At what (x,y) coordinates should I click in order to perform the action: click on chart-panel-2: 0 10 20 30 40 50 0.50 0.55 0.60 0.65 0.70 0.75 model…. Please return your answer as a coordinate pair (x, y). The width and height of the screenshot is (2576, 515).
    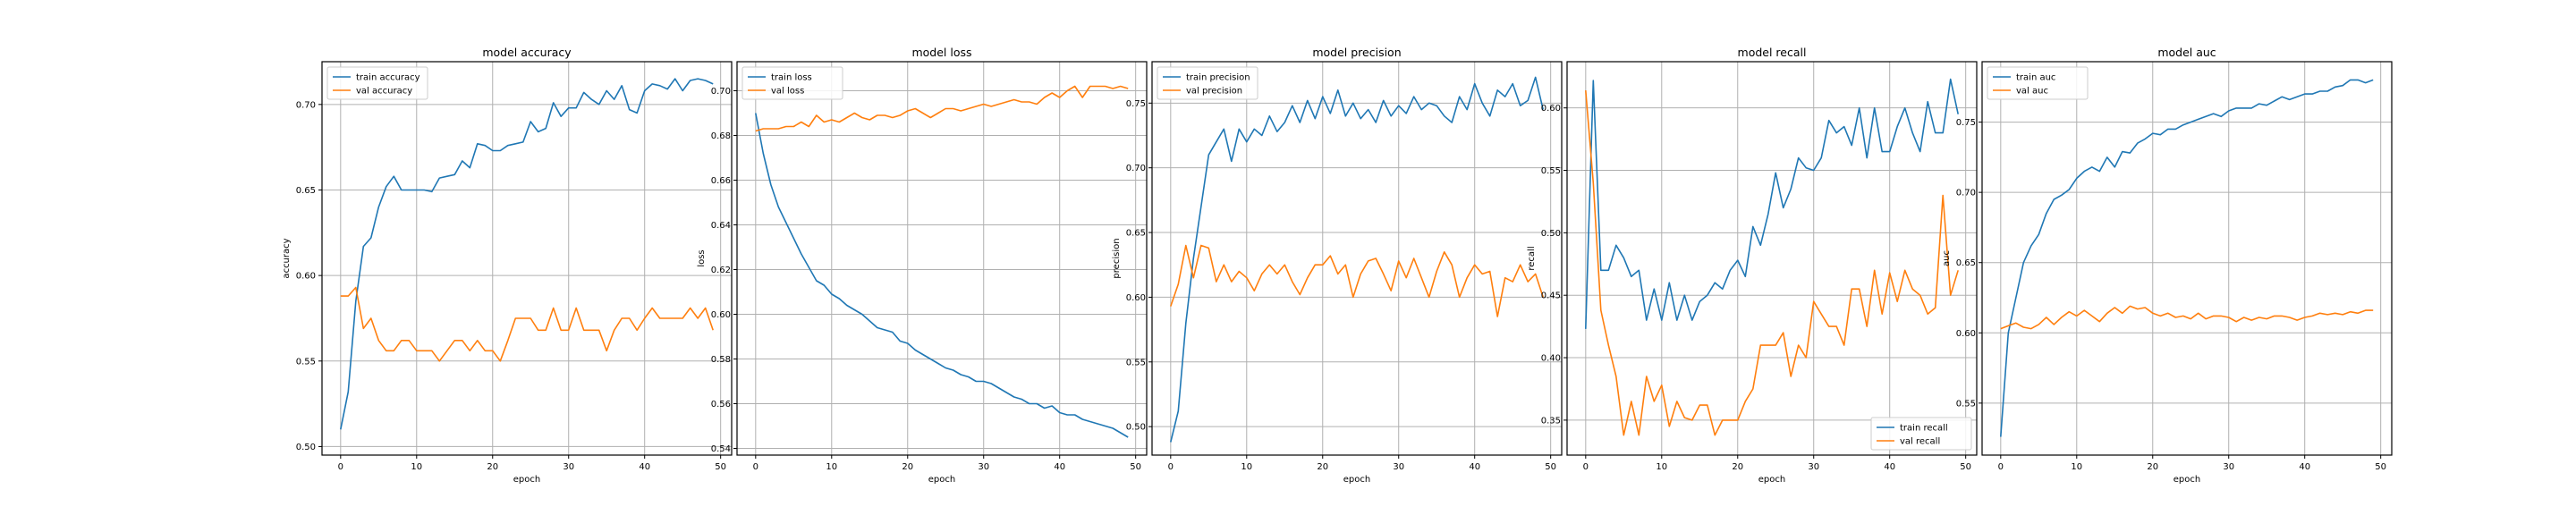
    Looking at the image, I should click on (1337, 265).